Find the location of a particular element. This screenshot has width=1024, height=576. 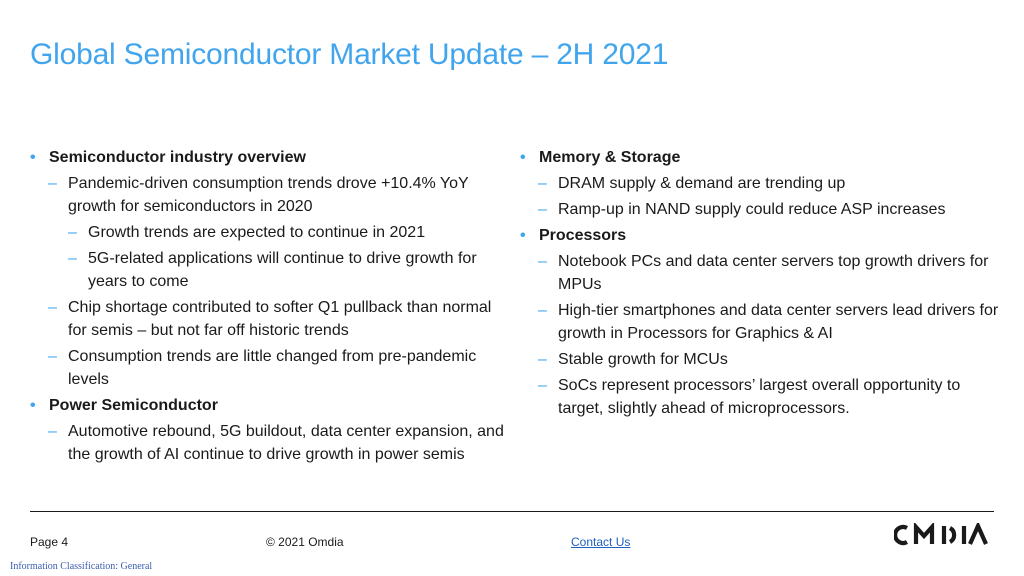

omdia-logo-icon is located at coordinates (940, 533).